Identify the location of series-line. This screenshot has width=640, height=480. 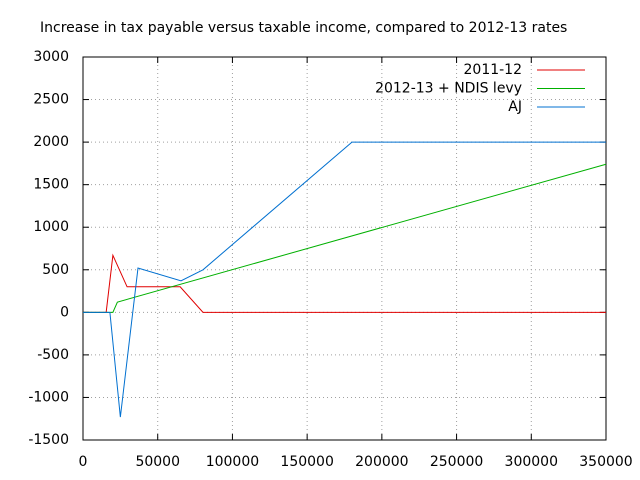
(344, 283).